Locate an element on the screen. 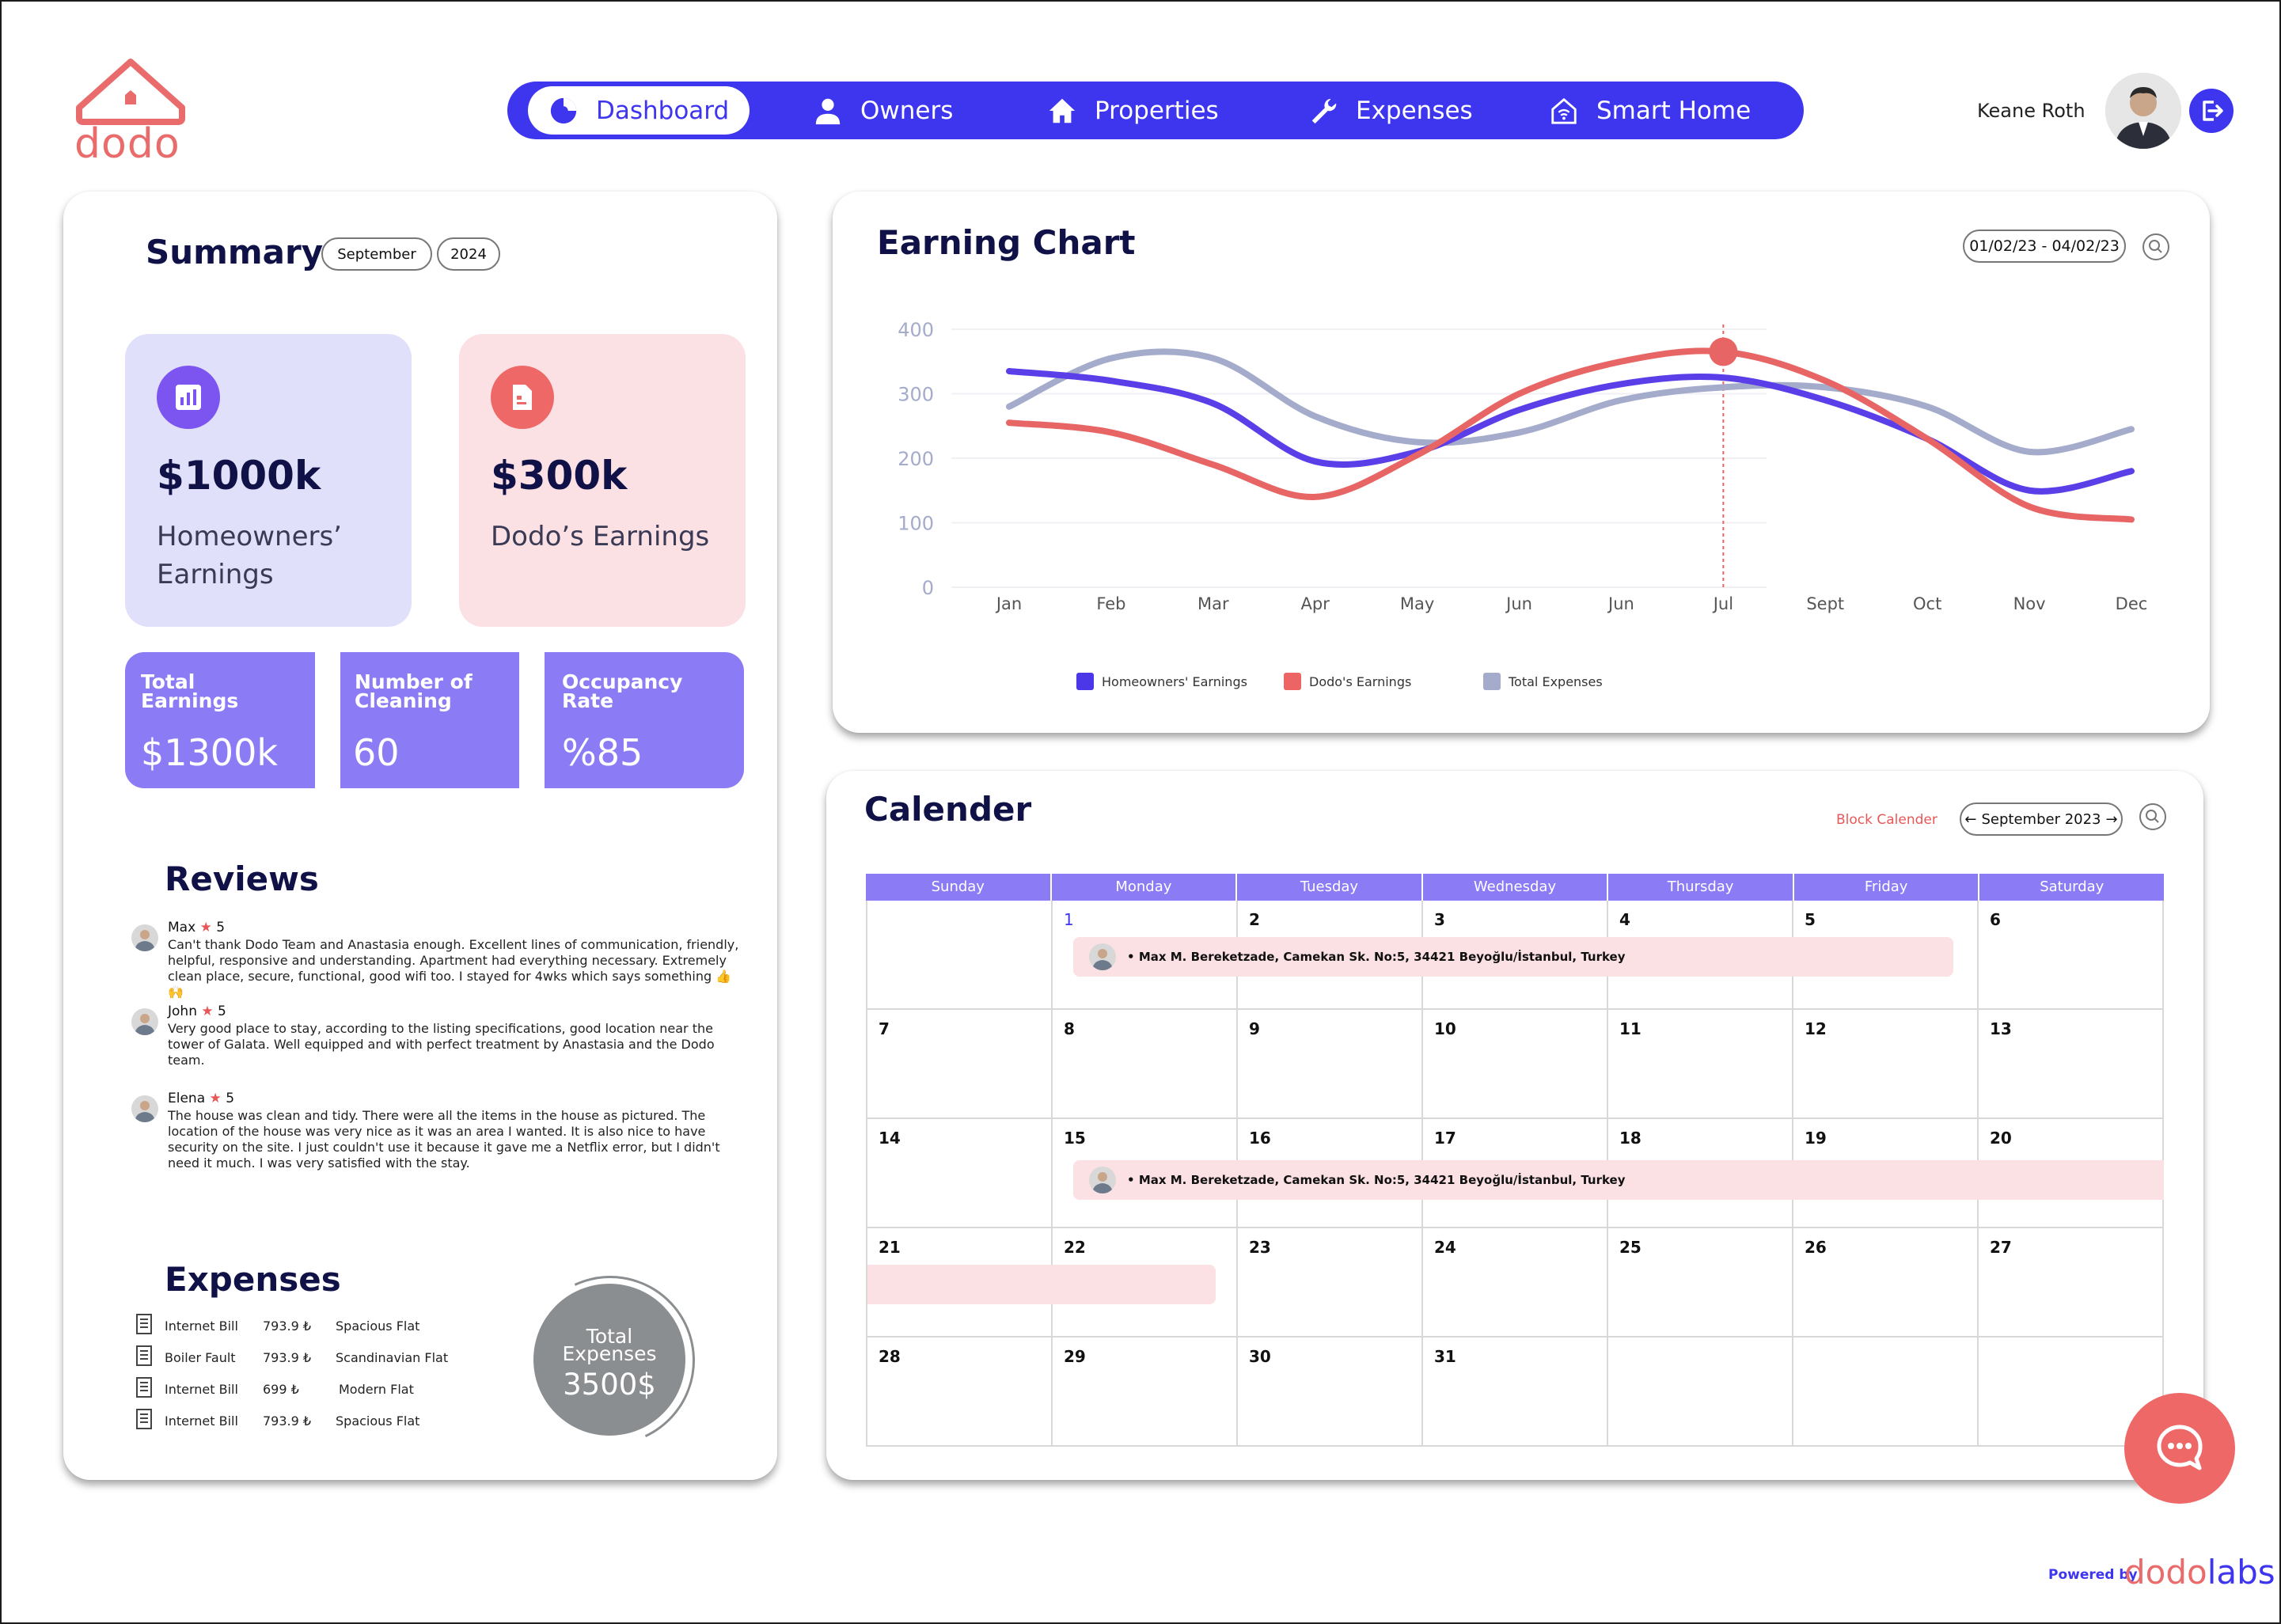 This screenshot has height=1624, width=2281. day-number: 29 is located at coordinates (1075, 1356).